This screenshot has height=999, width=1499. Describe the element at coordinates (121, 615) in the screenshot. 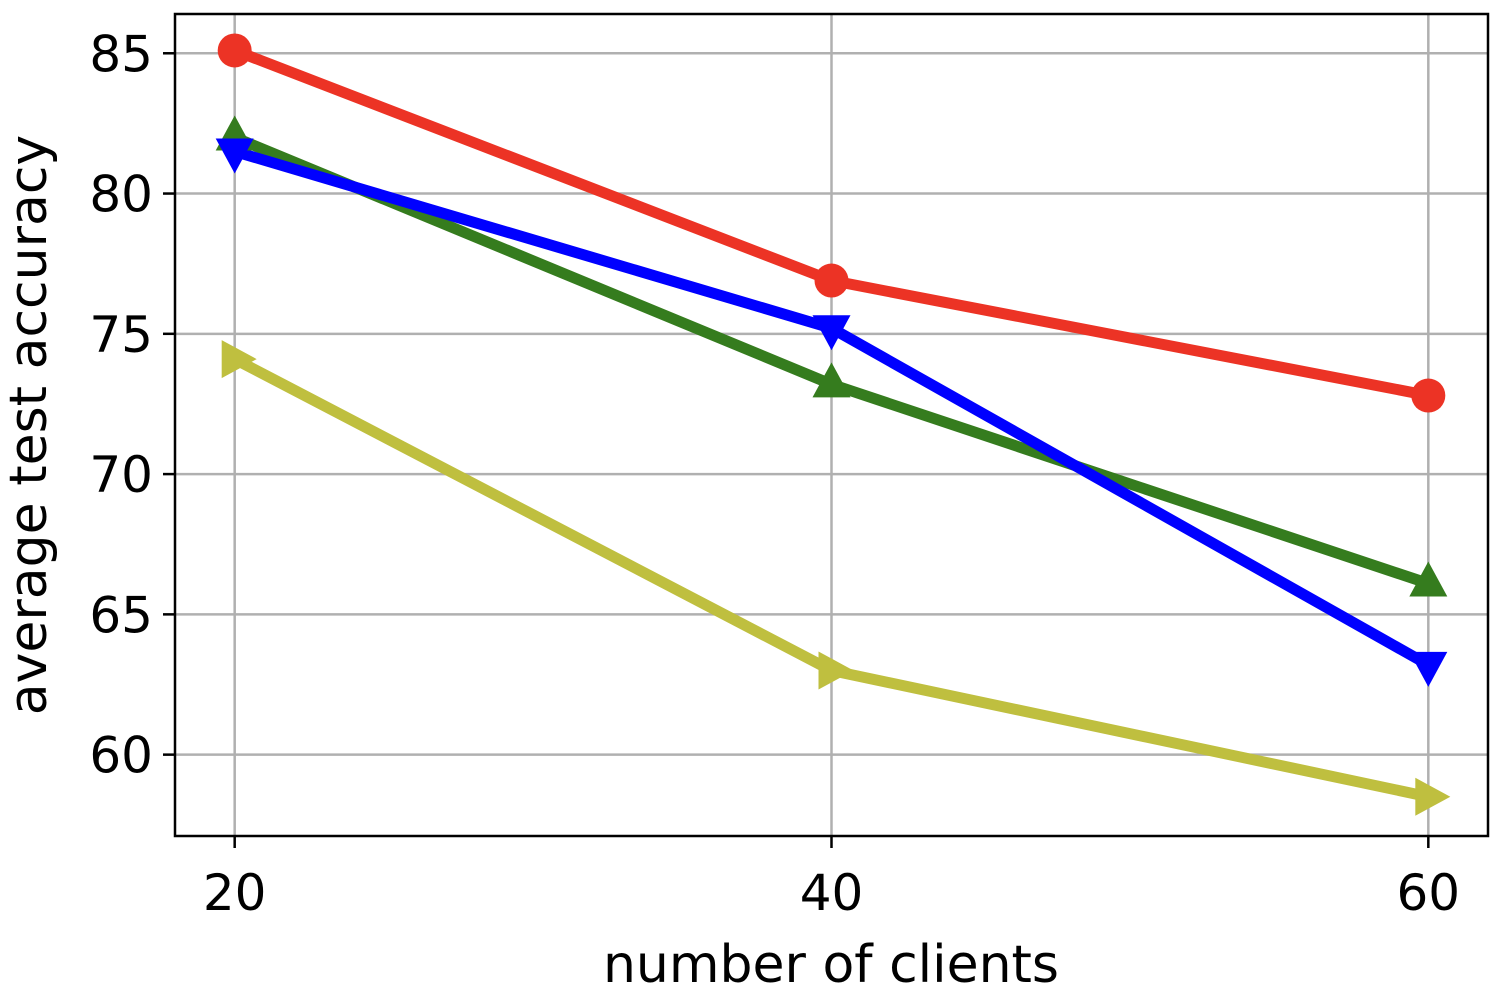

I see `y-tick-label: 65` at that location.